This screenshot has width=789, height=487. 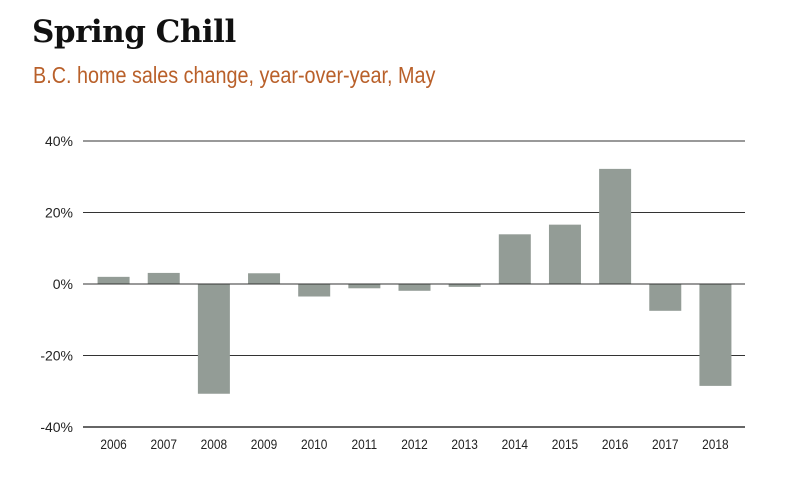 What do you see at coordinates (113, 280) in the screenshot?
I see `bar-2006` at bounding box center [113, 280].